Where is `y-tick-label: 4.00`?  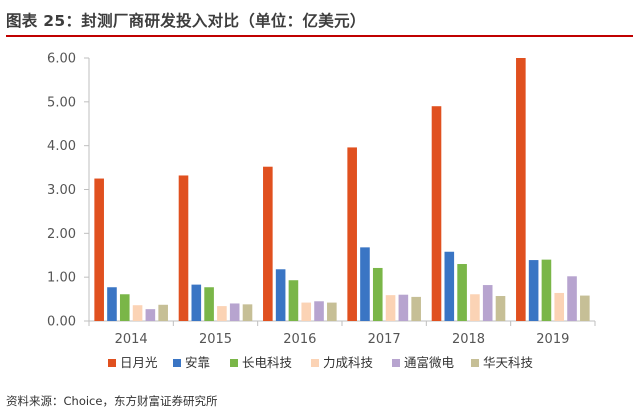 y-tick-label: 4.00 is located at coordinates (61, 146).